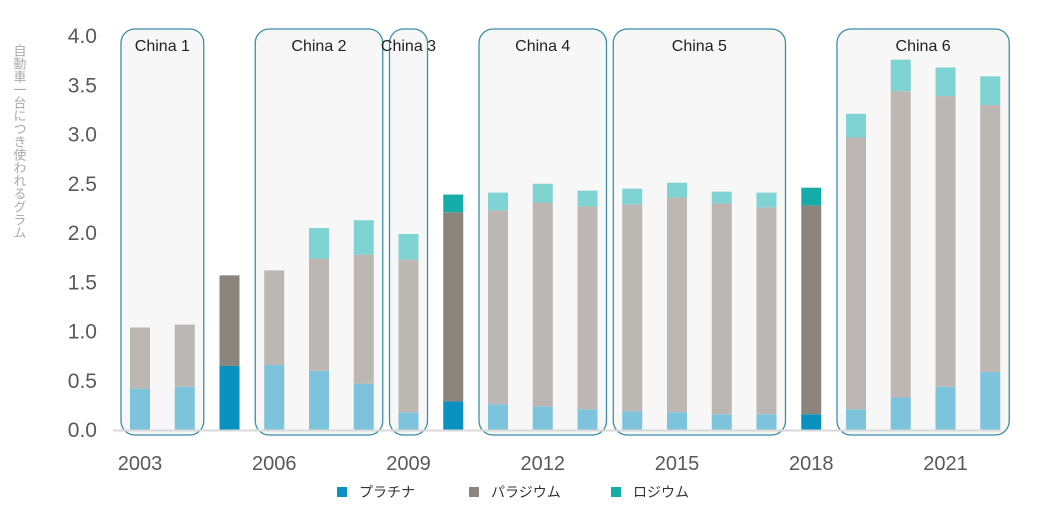 The image size is (1037, 515). What do you see at coordinates (945, 82) in the screenshot?
I see `bar-2021-rhodium` at bounding box center [945, 82].